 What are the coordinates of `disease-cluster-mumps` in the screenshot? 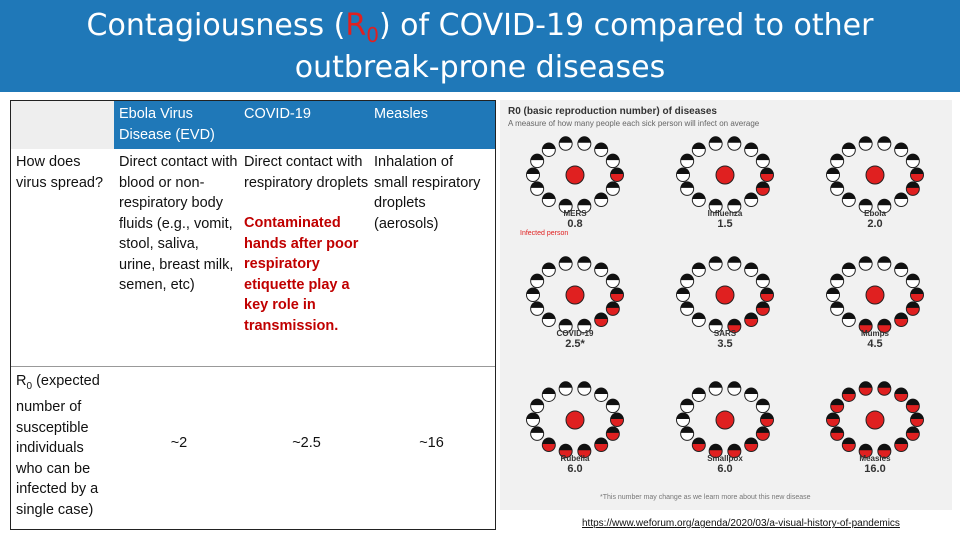 It's located at (875, 295).